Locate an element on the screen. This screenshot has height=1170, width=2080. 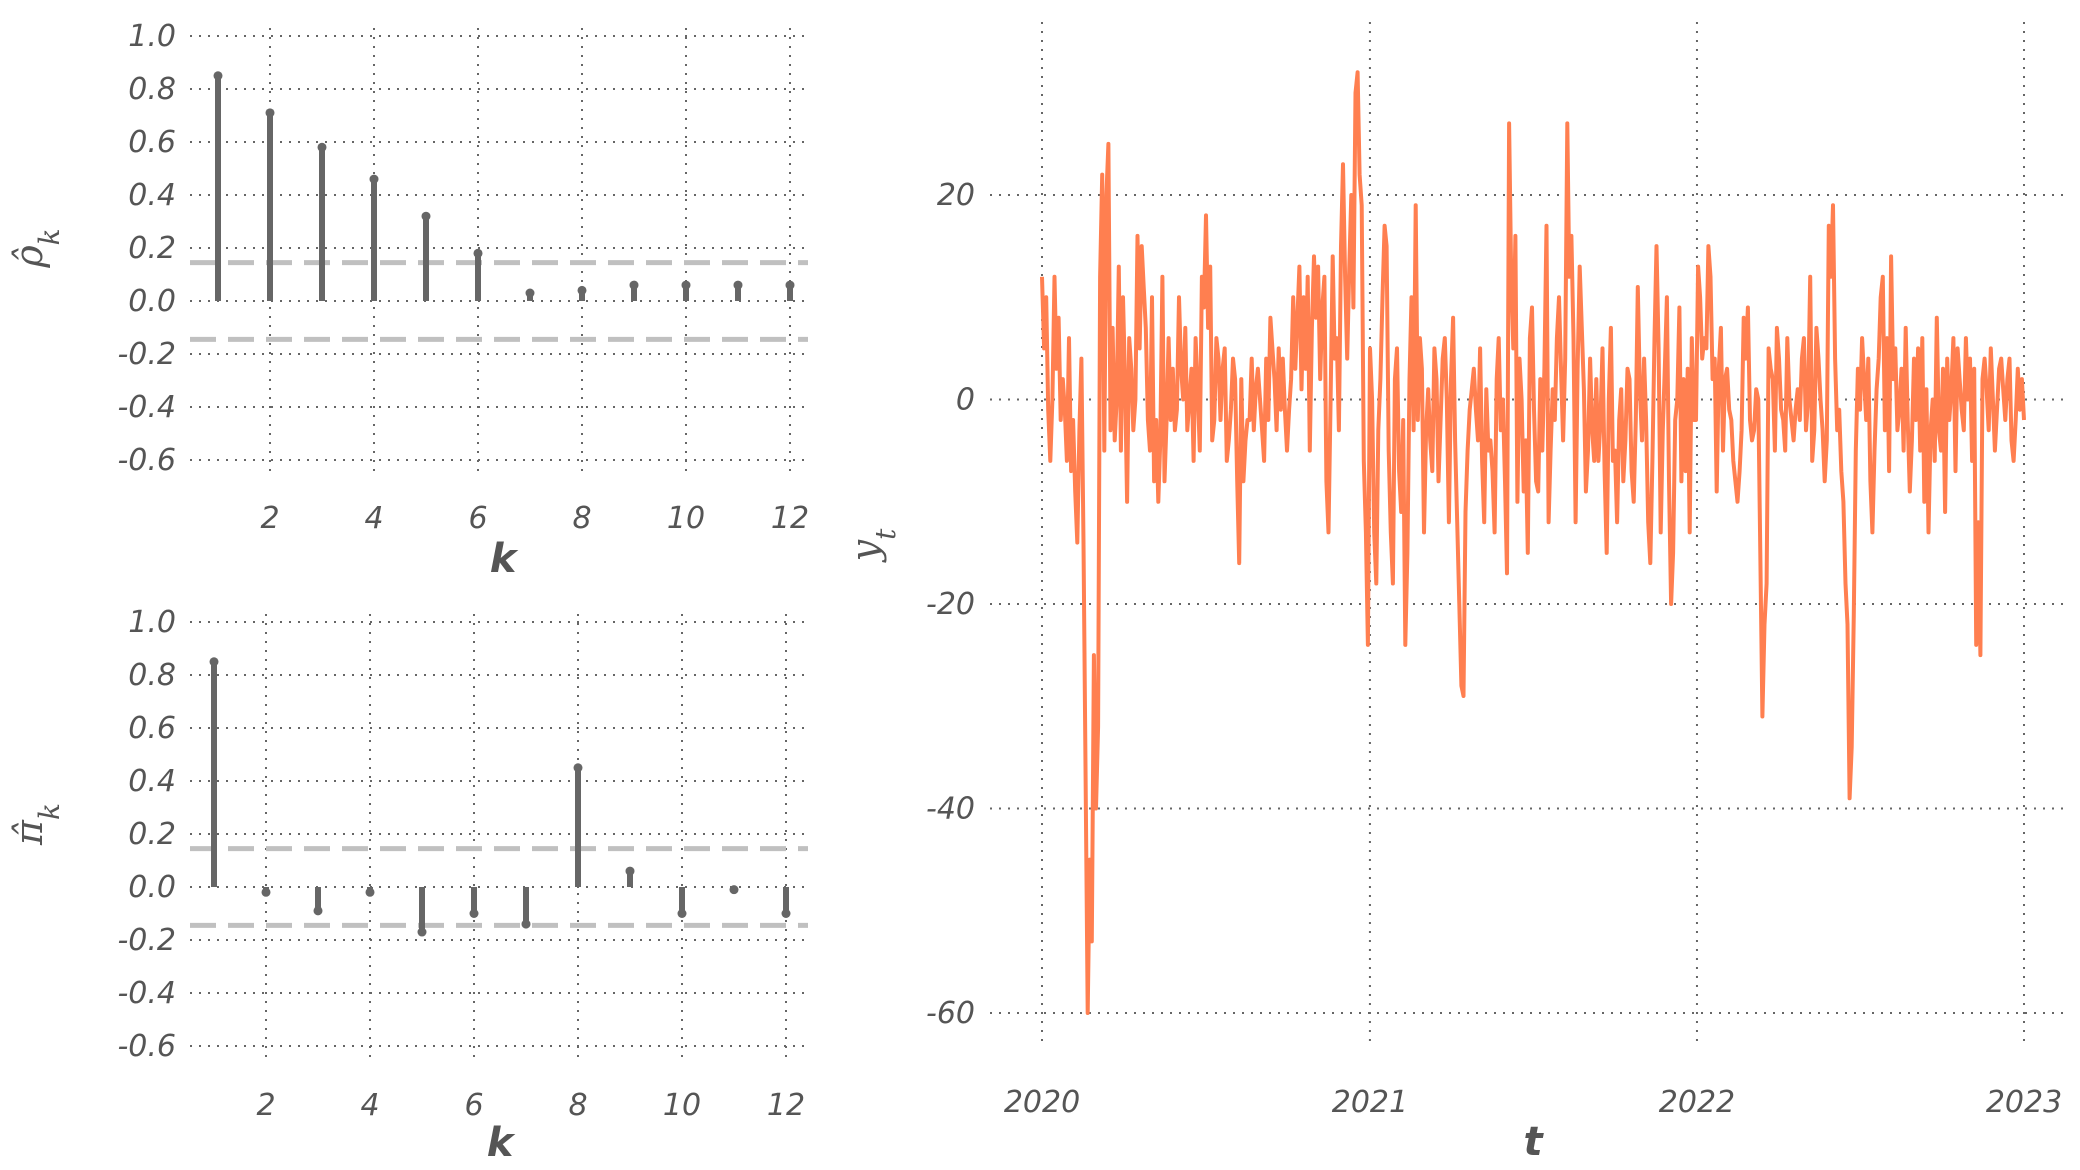
y-tick-label: -60 is located at coordinates (950, 1013).